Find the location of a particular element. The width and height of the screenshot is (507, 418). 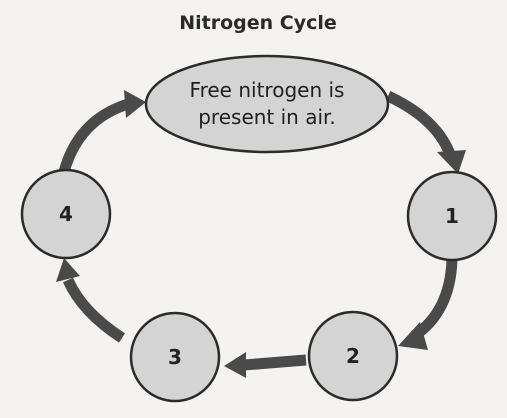

node-1: 1 is located at coordinates (452, 216).